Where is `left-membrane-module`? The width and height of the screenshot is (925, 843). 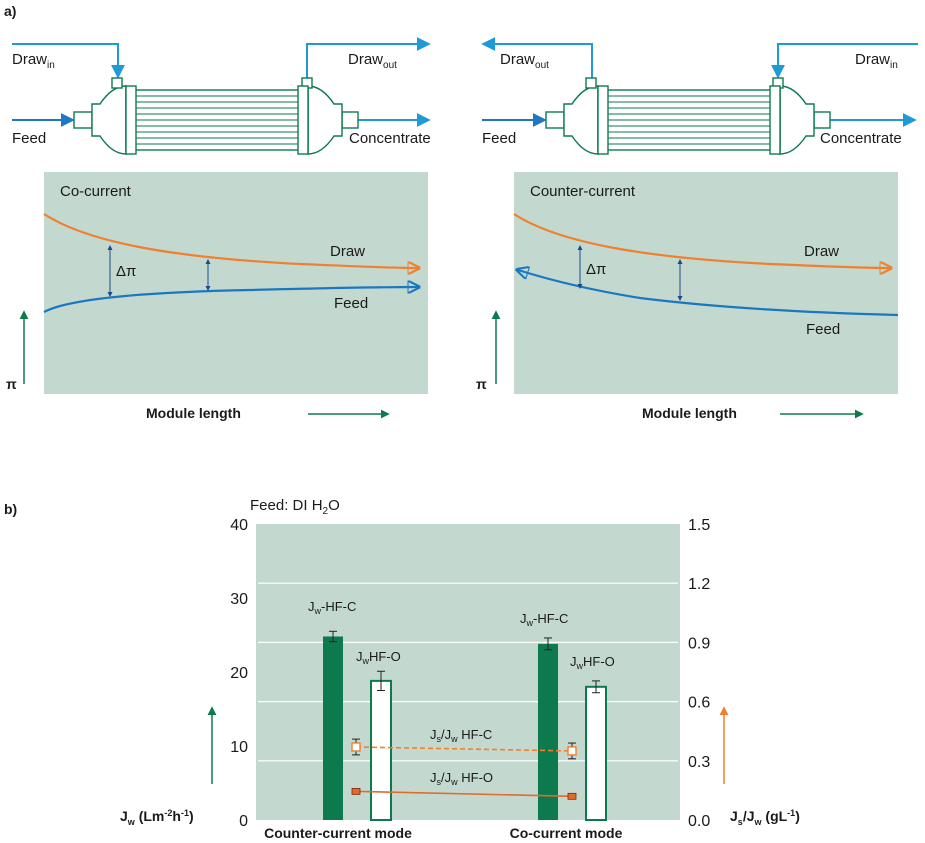
left-membrane-module is located at coordinates (216, 116).